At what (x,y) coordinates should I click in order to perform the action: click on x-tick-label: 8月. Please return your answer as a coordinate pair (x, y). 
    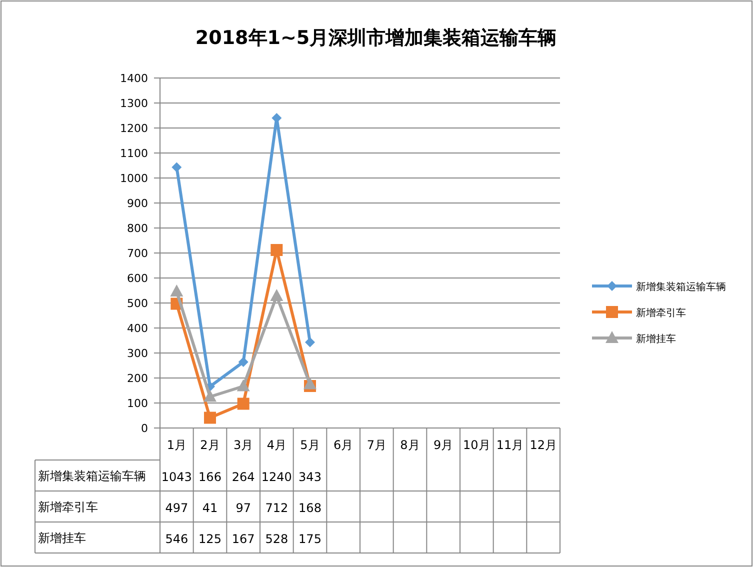
    Looking at the image, I should click on (410, 445).